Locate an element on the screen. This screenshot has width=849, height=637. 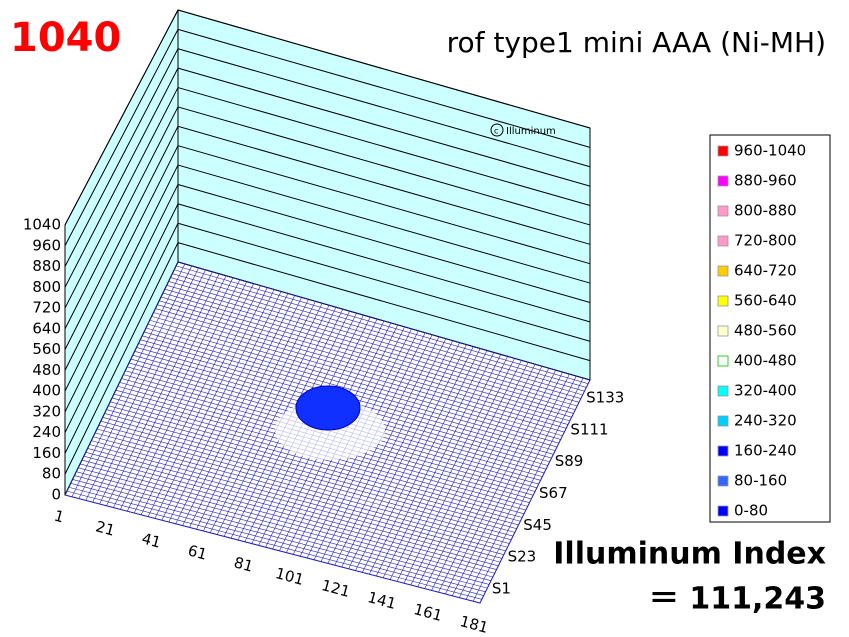
legend-label: 640-720 is located at coordinates (765, 271).